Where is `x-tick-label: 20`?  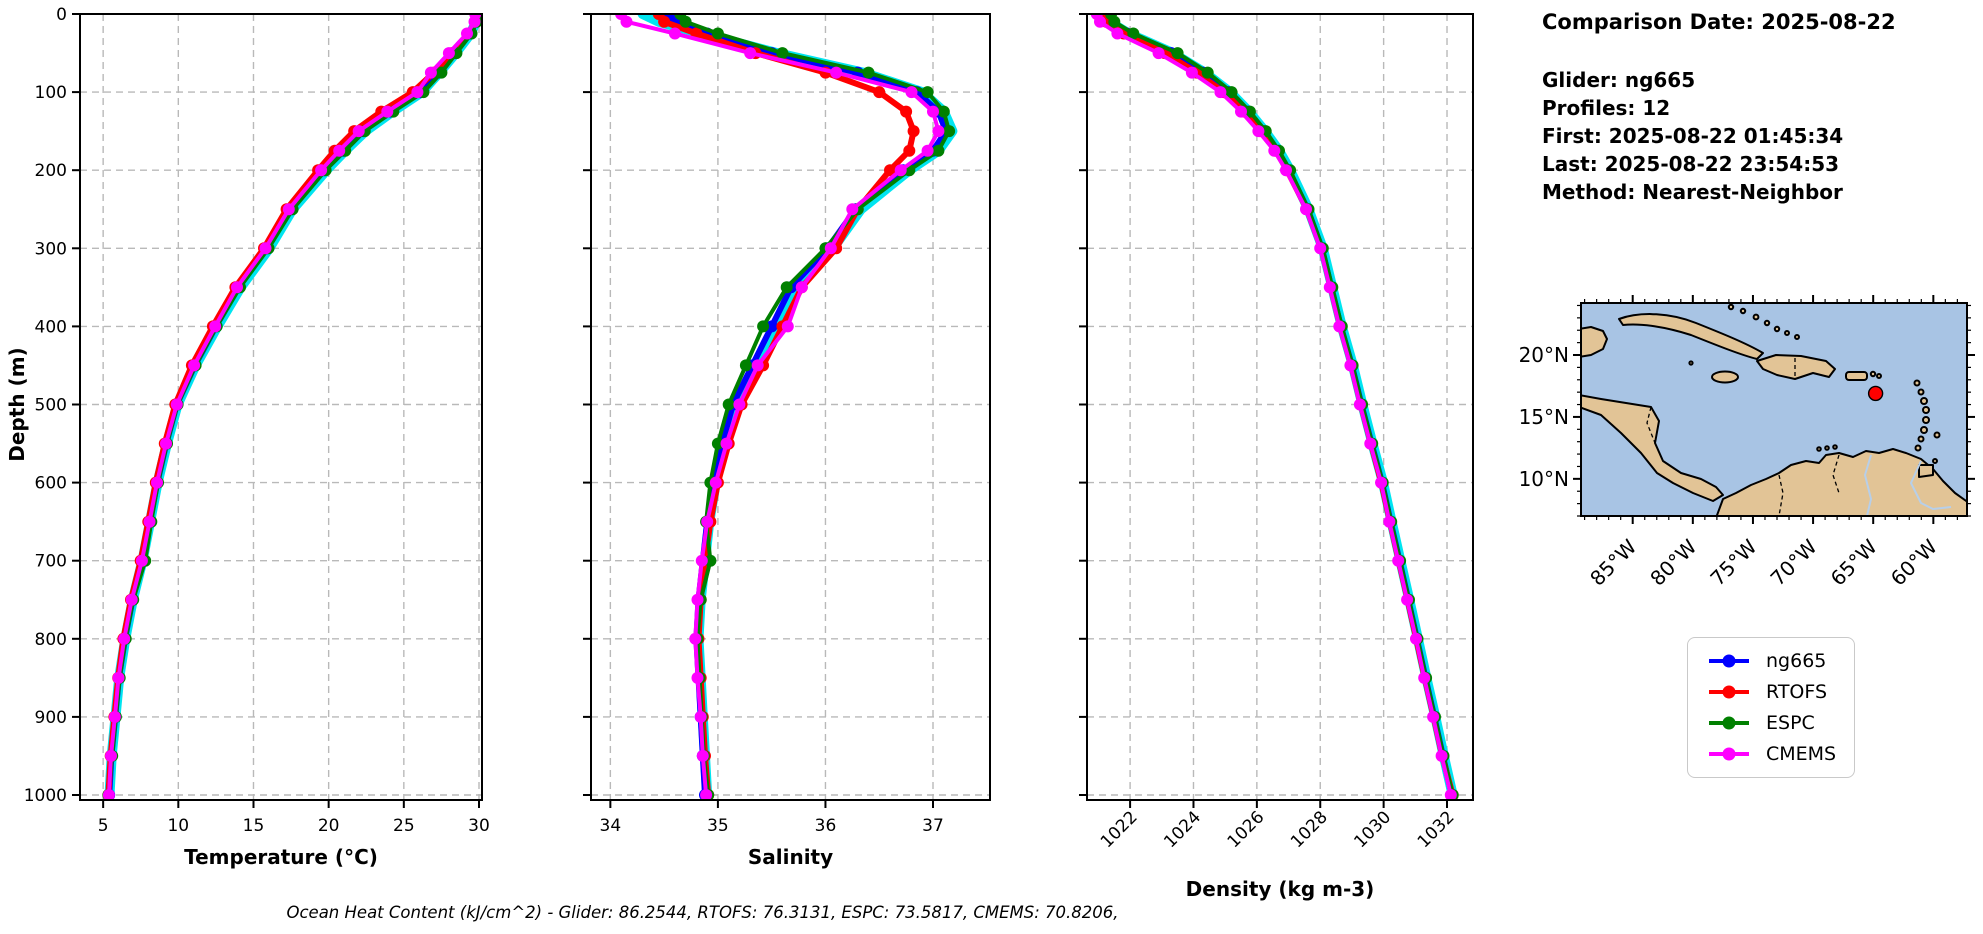 x-tick-label: 20 is located at coordinates (329, 826).